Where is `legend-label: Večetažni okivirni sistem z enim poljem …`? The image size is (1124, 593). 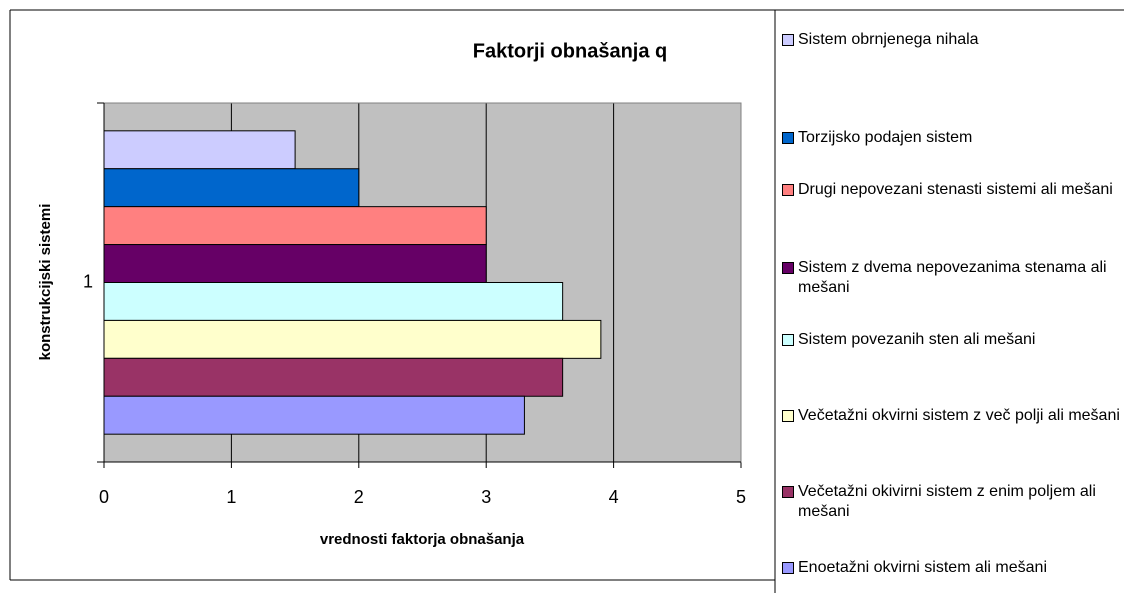
legend-label: Večetažni okivirni sistem z enim poljem … is located at coordinates (947, 501).